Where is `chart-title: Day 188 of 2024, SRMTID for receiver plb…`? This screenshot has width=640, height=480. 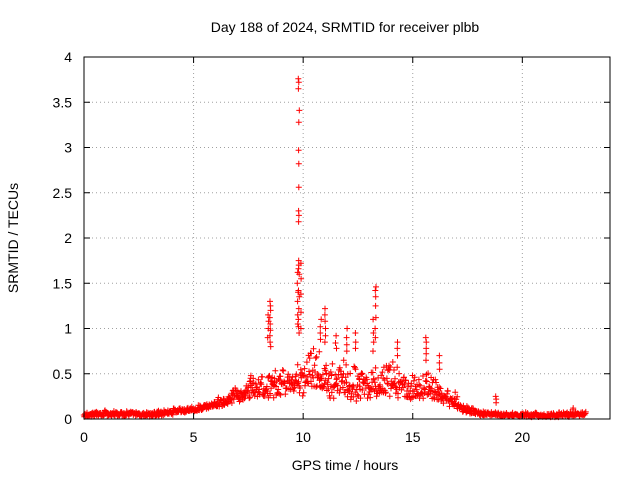
chart-title: Day 188 of 2024, SRMTID for receiver plb… is located at coordinates (345, 27).